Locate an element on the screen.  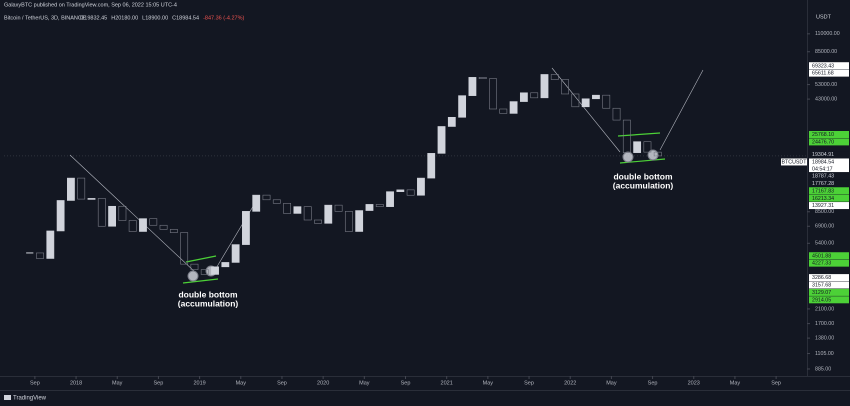
projection-line is located at coordinates (681, 110).